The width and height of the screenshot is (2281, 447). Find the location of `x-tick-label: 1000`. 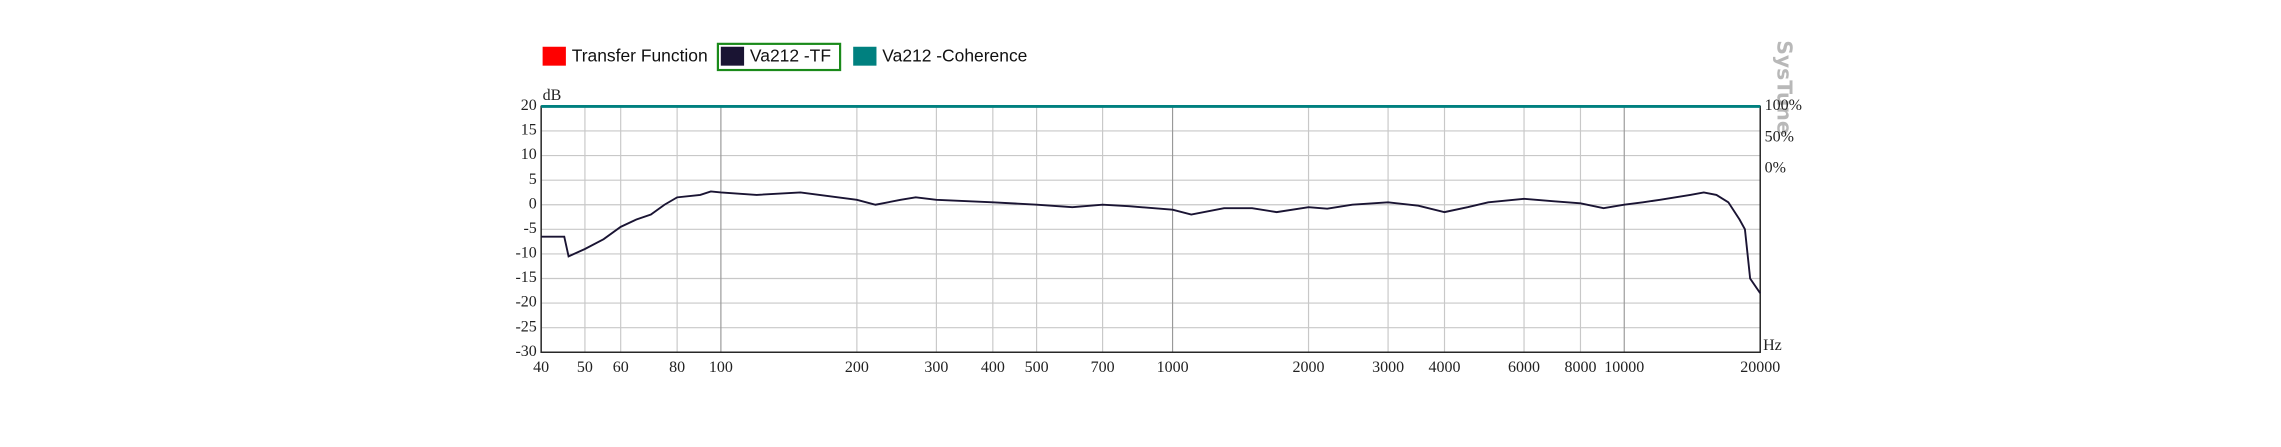

x-tick-label: 1000 is located at coordinates (1173, 367).